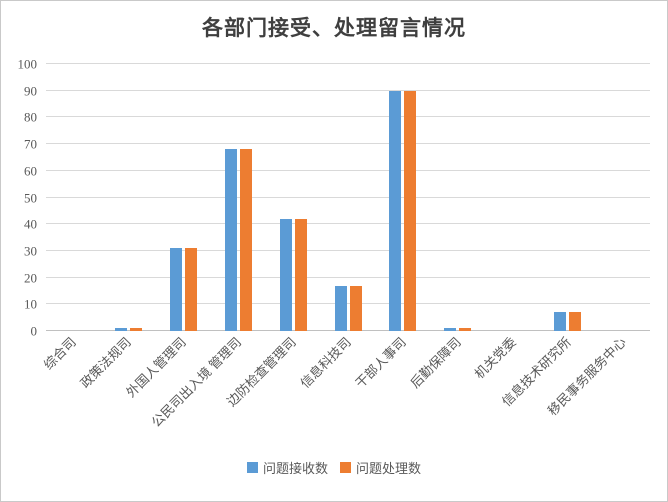  Describe the element at coordinates (34, 331) in the screenshot. I see `y-tick-label-0: 0` at that location.